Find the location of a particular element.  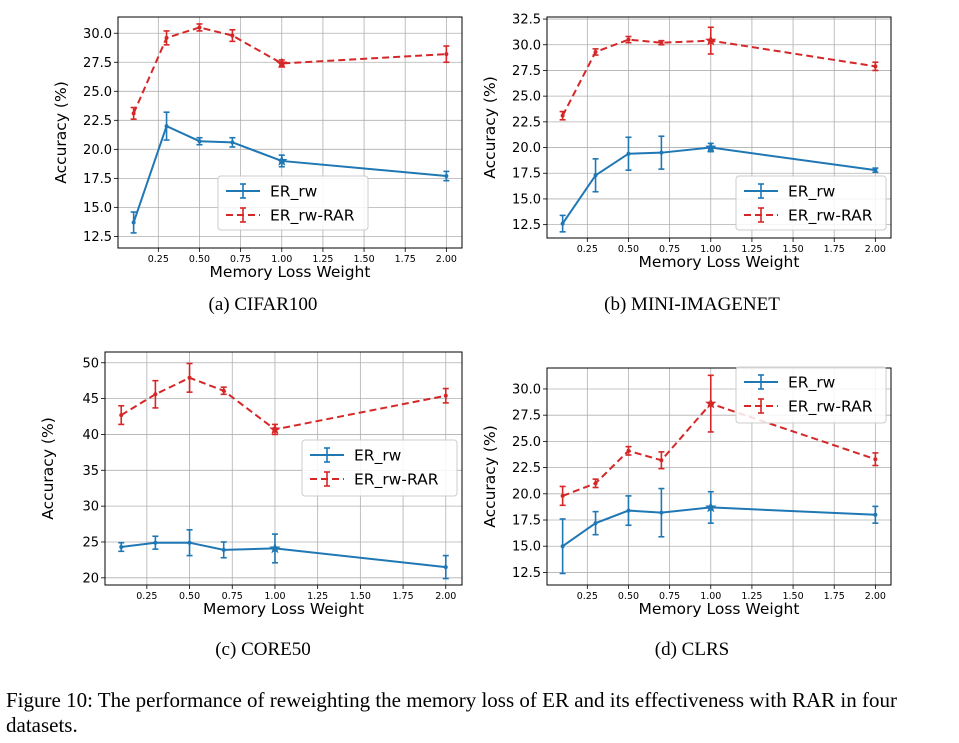

x-tick-label: 1.25 is located at coordinates (317, 596).